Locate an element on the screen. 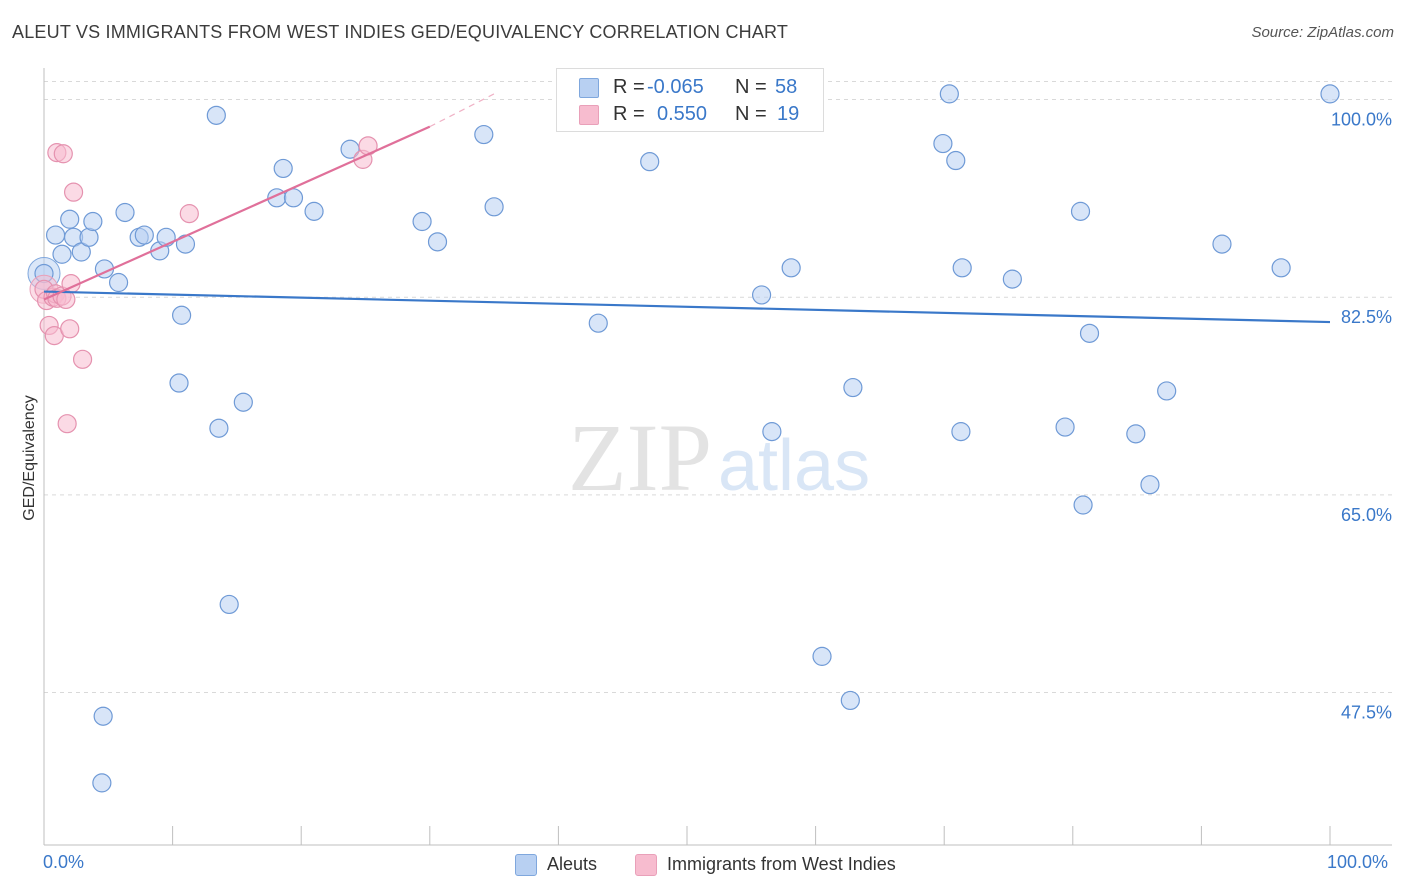  legend-n-value: 19 is located at coordinates (788, 114).